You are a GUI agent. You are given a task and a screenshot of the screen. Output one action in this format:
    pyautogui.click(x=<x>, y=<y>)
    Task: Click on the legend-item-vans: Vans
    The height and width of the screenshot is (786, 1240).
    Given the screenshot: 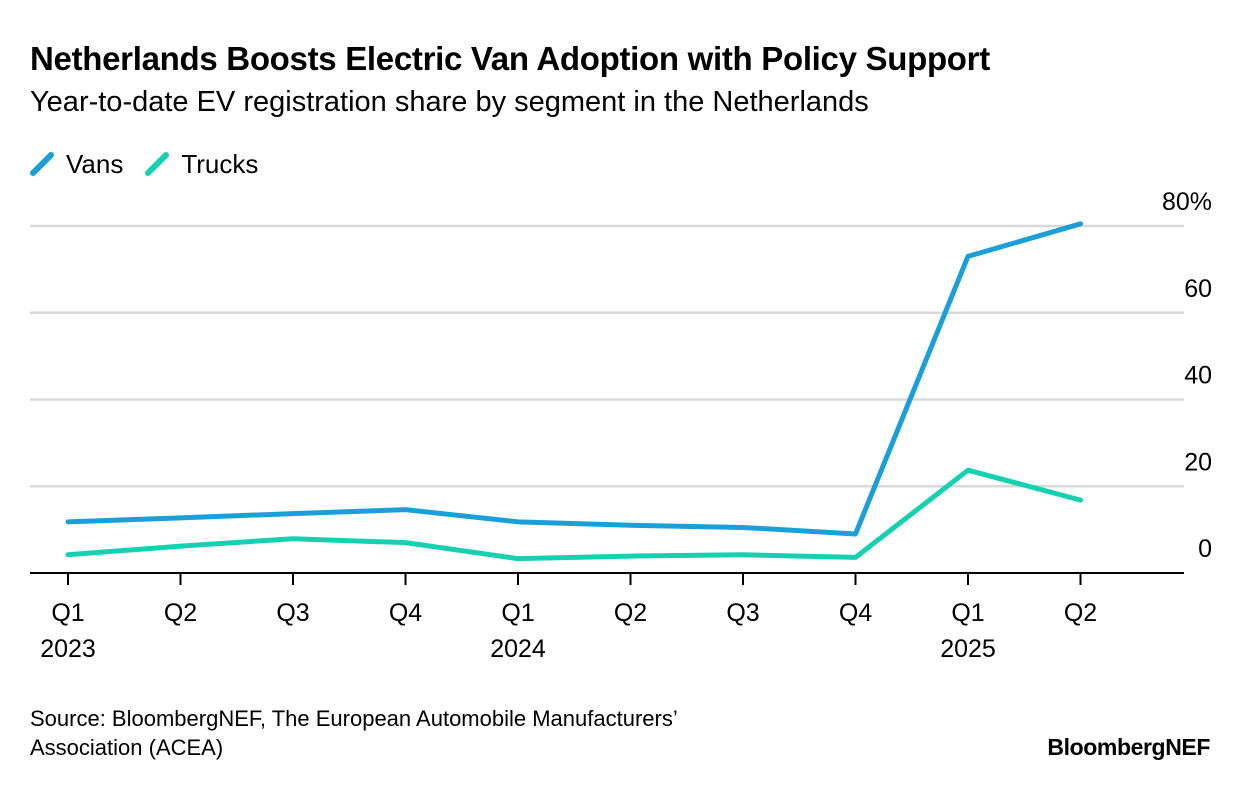 What is the action you would take?
    pyautogui.click(x=76, y=164)
    